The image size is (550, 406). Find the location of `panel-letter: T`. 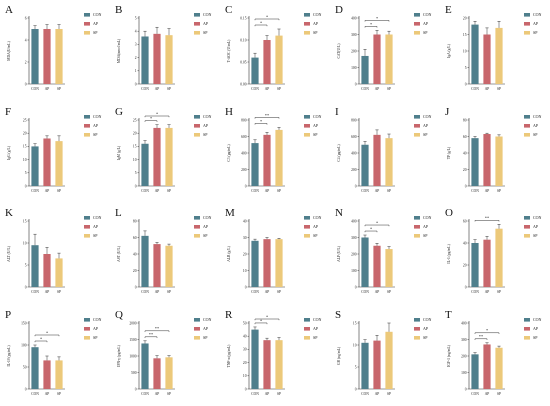

panel-letter: T is located at coordinates (448, 315).